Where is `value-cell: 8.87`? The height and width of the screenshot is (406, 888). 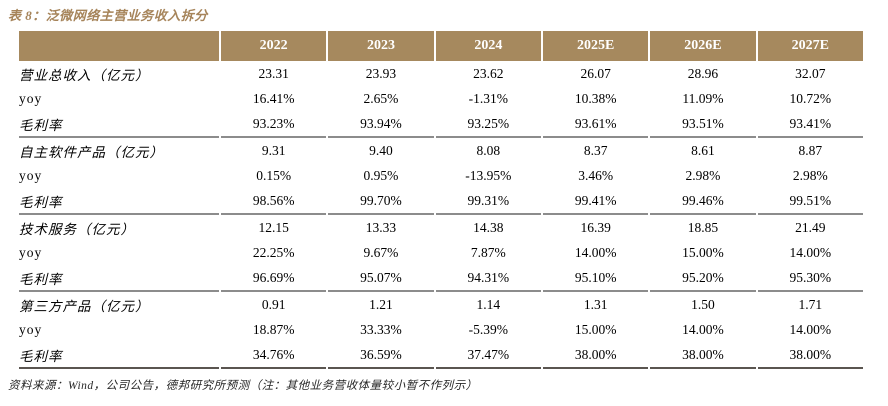
value-cell: 8.87 is located at coordinates (810, 149).